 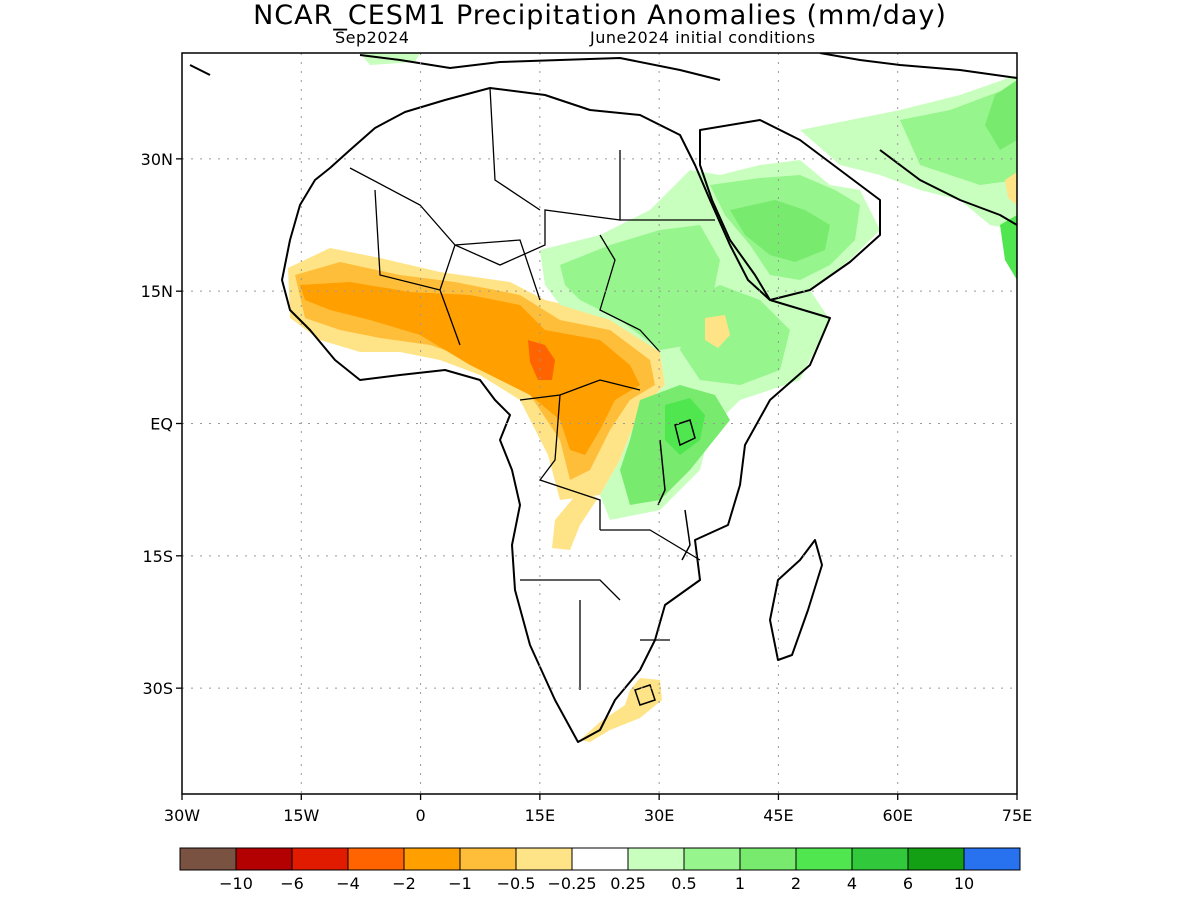 What do you see at coordinates (182, 815) in the screenshot?
I see `lon-tick-label: 30W` at bounding box center [182, 815].